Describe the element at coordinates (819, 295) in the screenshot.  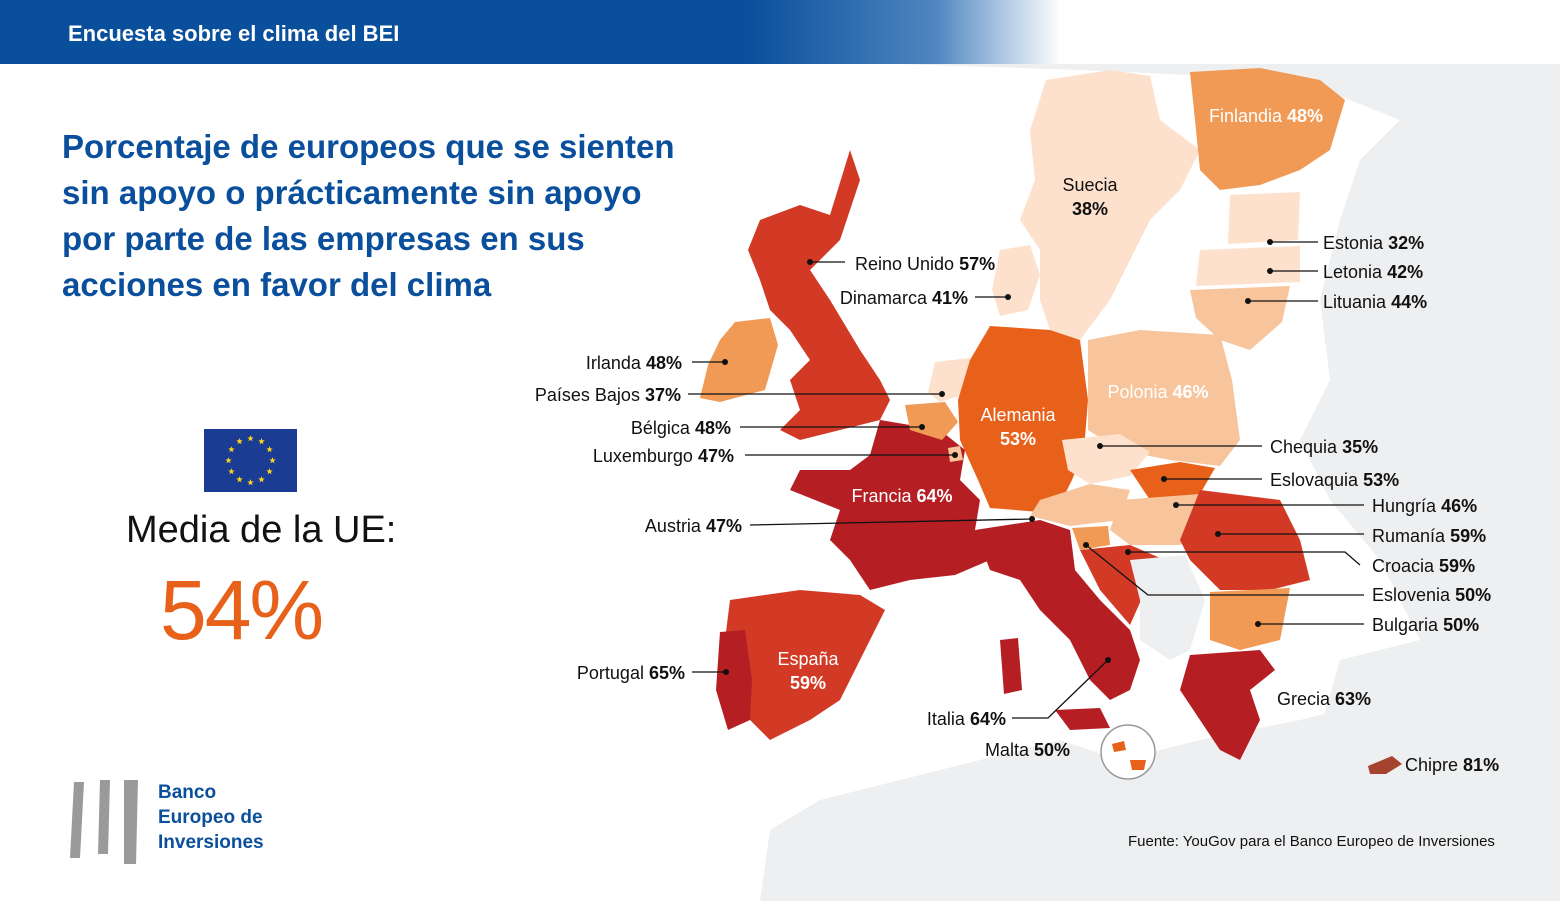
I see `country-reino-unido` at that location.